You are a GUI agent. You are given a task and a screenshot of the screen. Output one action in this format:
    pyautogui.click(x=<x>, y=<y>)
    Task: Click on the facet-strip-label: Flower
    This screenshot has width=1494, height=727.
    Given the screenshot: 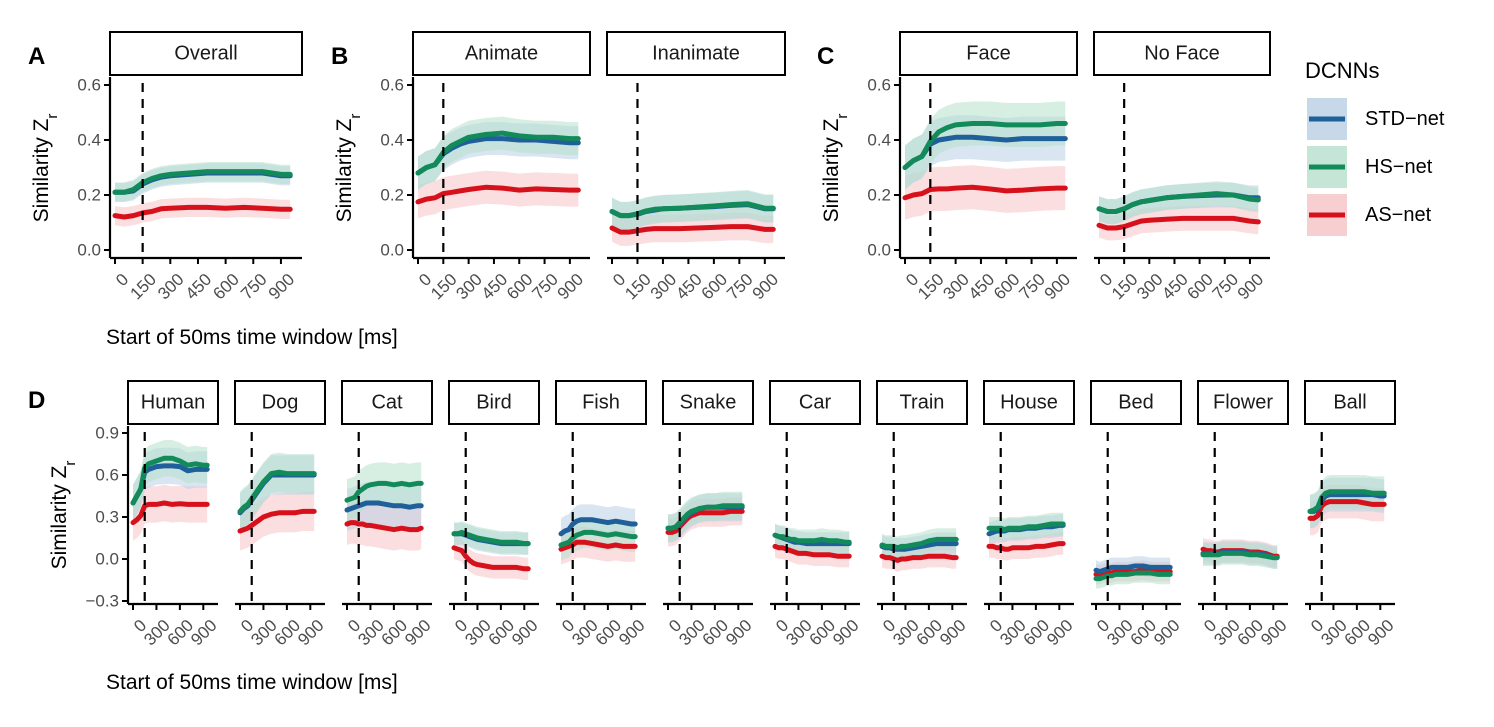 What is the action you would take?
    pyautogui.click(x=1243, y=403)
    